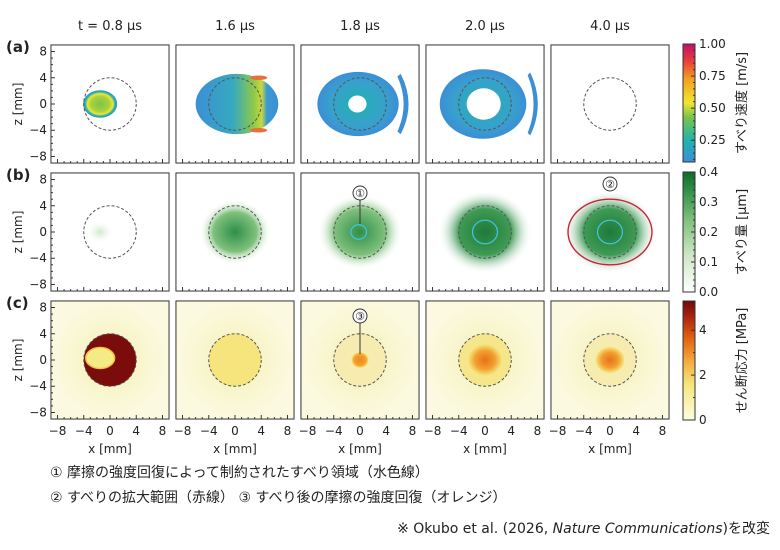 Image resolution: width=780 pixels, height=550 pixels. I want to click on colorbar-tick-label: 0, so click(703, 420).